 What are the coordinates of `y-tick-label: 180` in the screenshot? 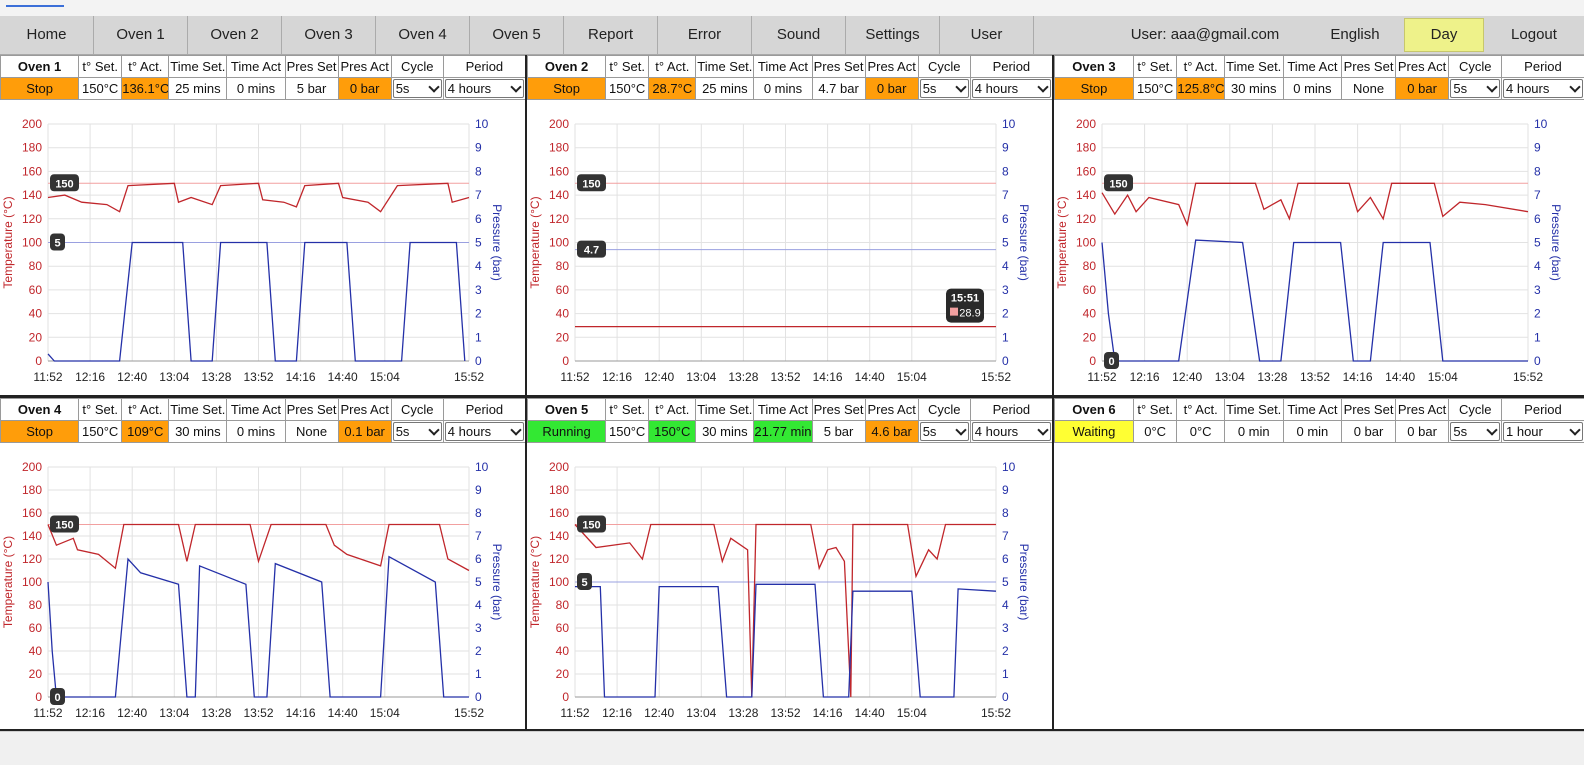 It's located at (1086, 148).